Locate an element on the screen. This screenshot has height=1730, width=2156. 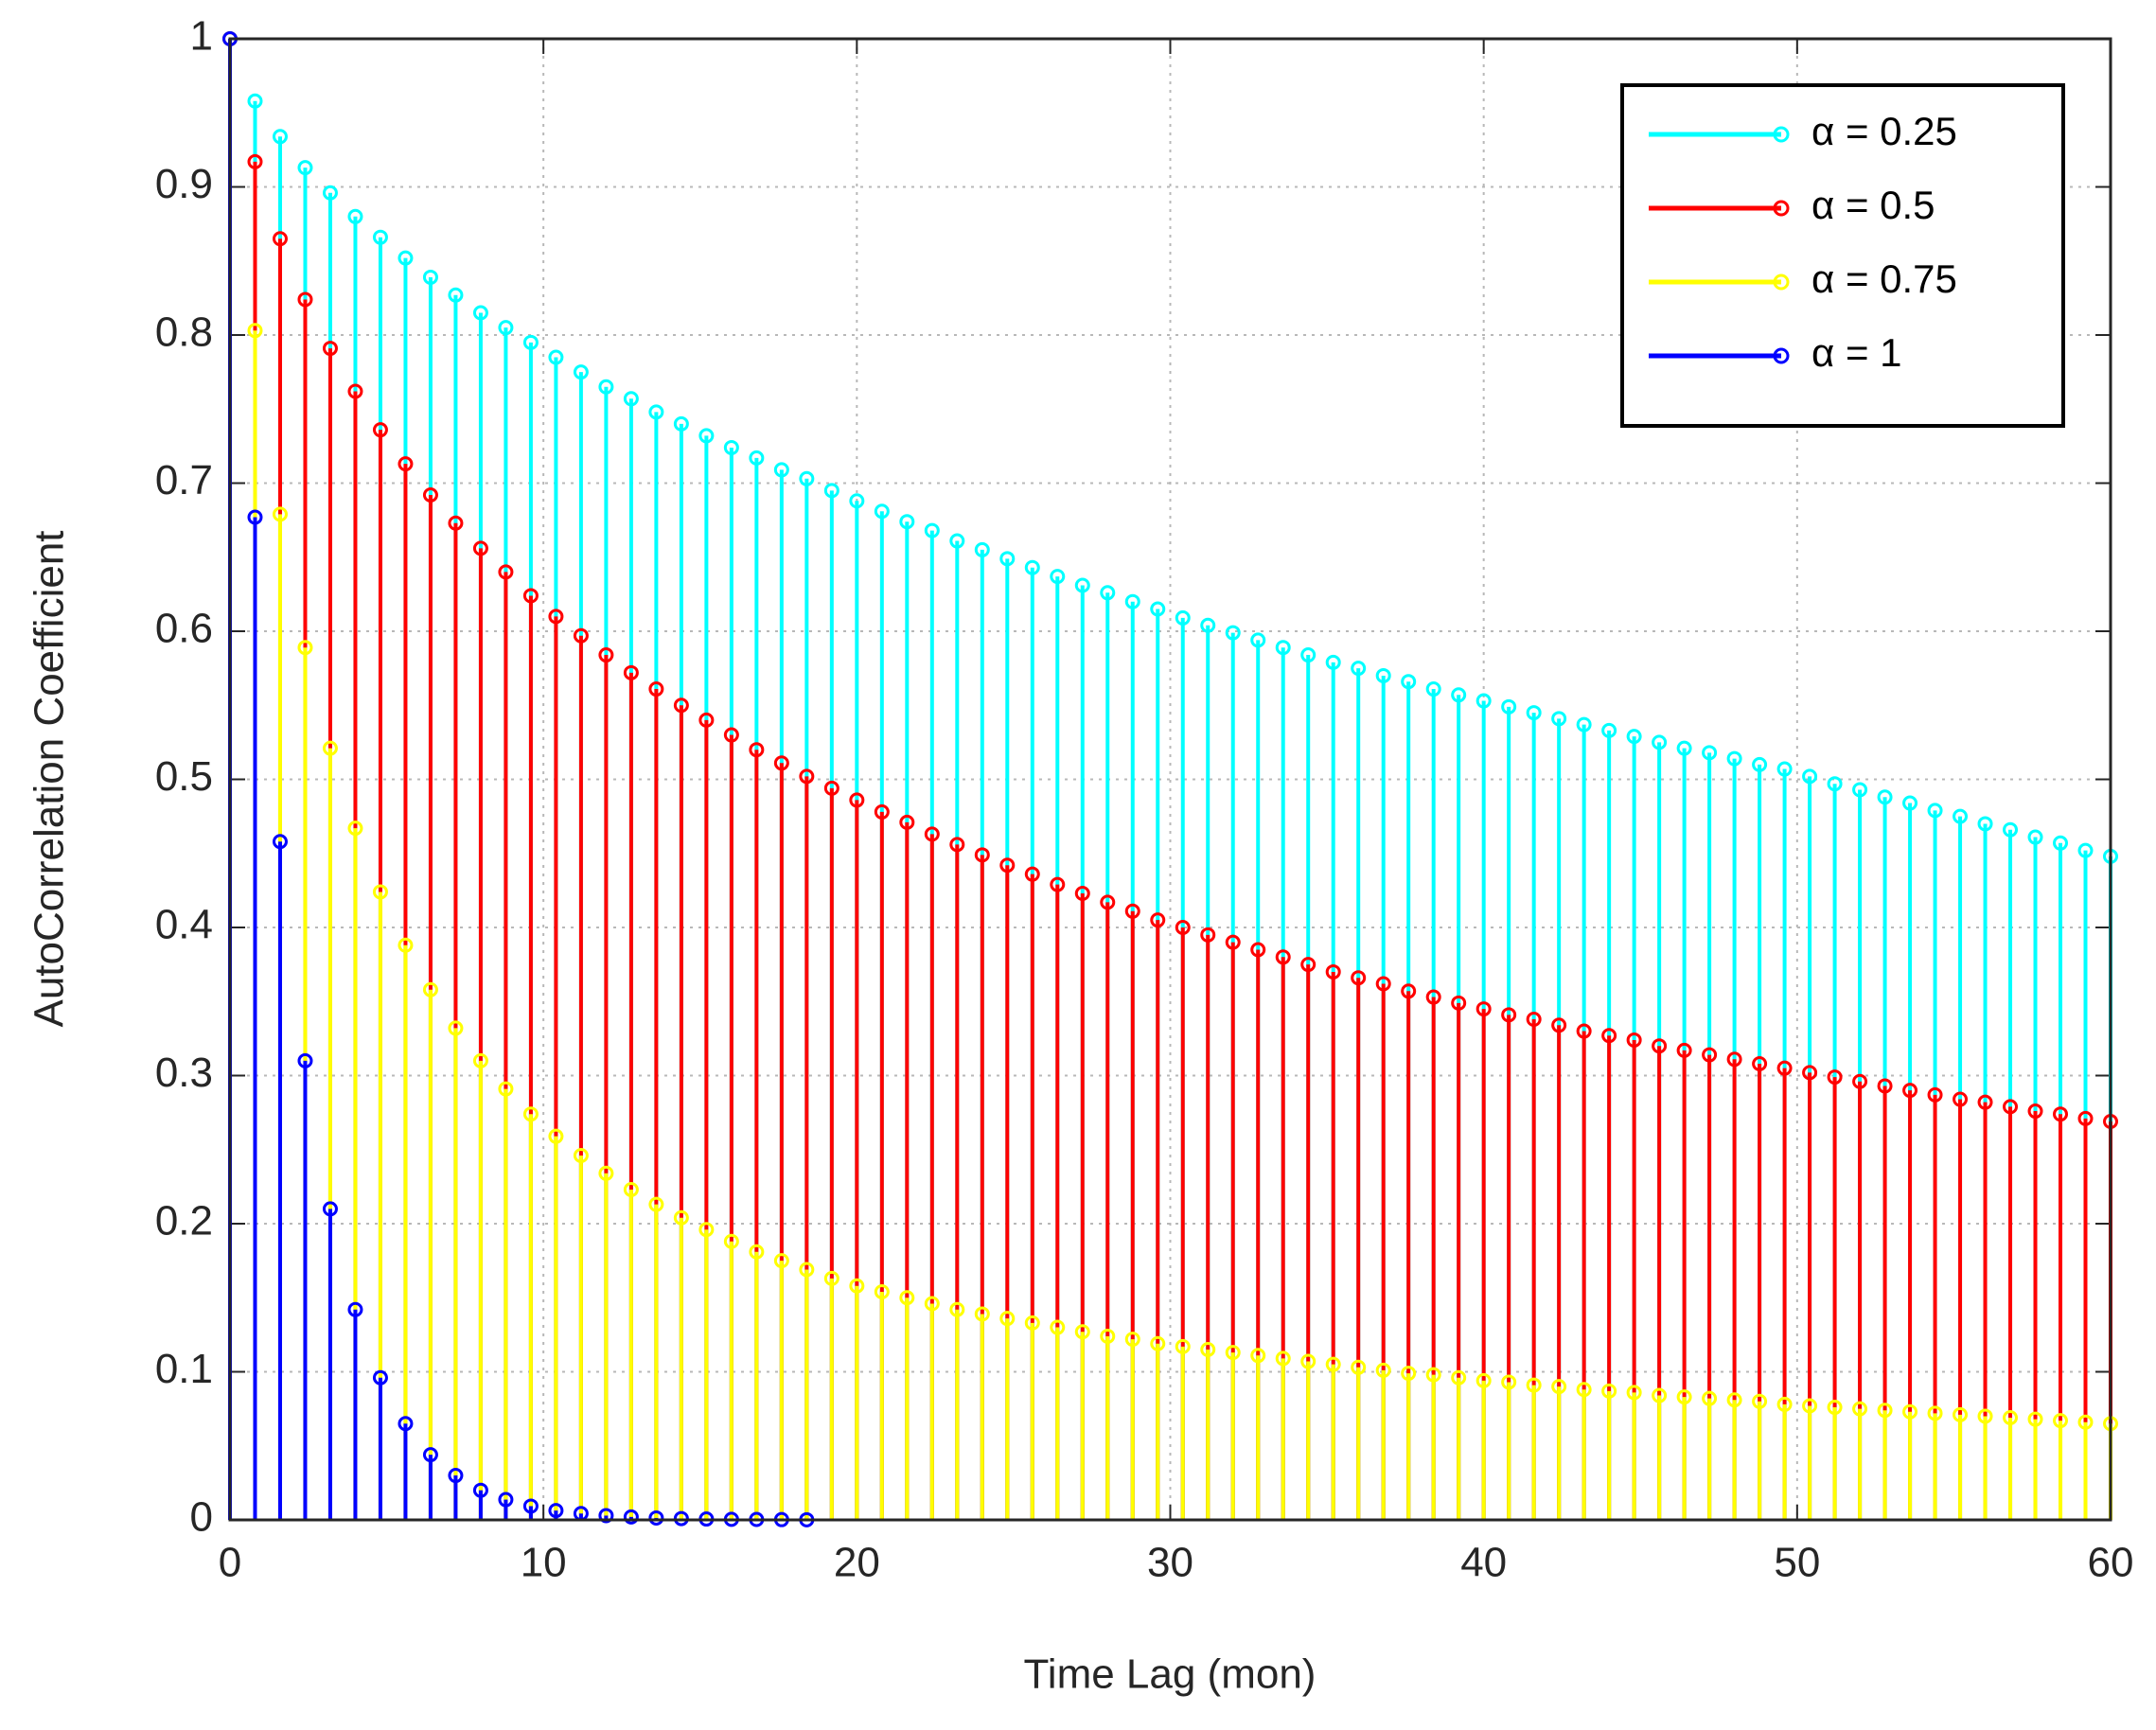
x-tick-label: 0 is located at coordinates (230, 1563).